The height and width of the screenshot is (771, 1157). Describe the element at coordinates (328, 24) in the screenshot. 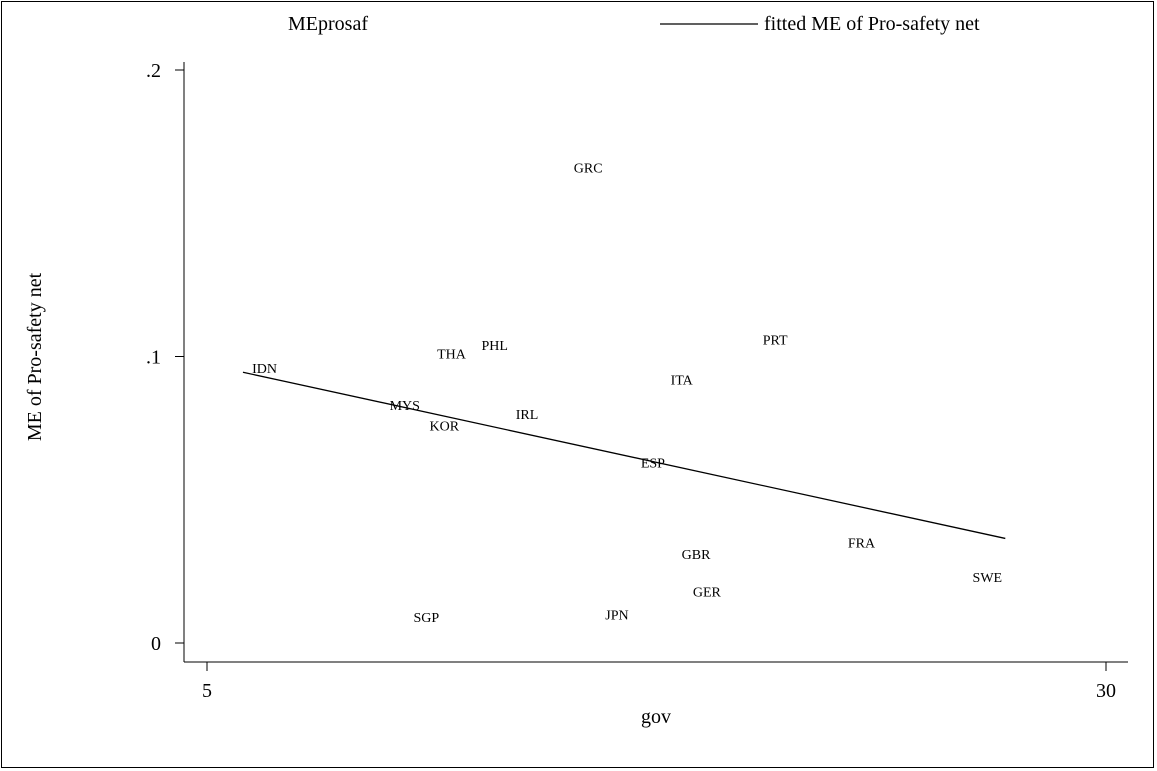

I see `legend-entry-meprosaf: MEprosaf` at that location.